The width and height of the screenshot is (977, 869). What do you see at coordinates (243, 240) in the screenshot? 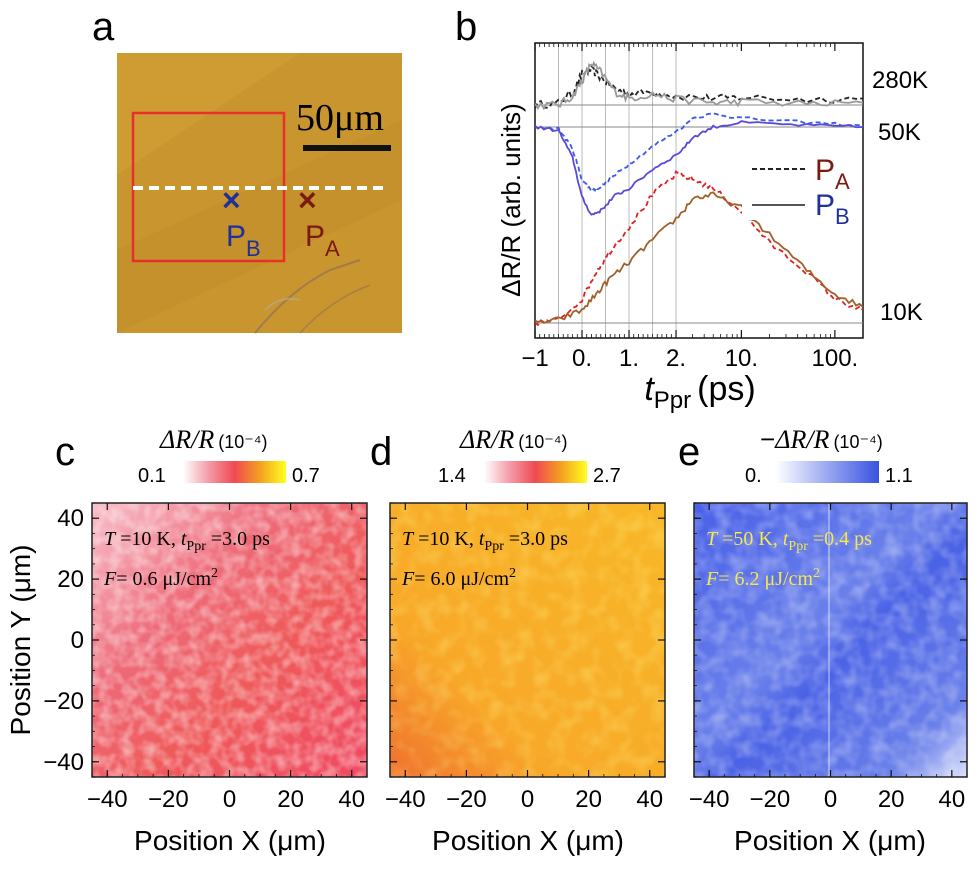
I see `marker-pb-label: PB` at bounding box center [243, 240].